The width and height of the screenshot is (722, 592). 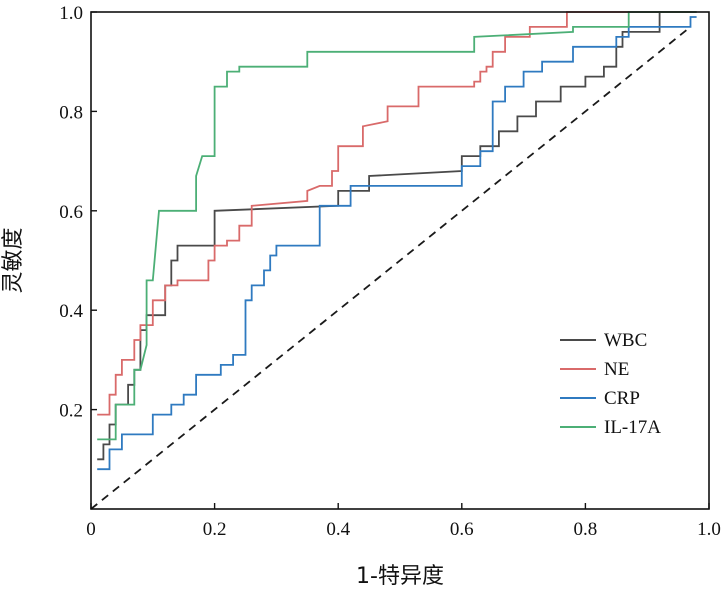 What do you see at coordinates (462, 529) in the screenshot?
I see `x-tick-label: 0.6` at bounding box center [462, 529].